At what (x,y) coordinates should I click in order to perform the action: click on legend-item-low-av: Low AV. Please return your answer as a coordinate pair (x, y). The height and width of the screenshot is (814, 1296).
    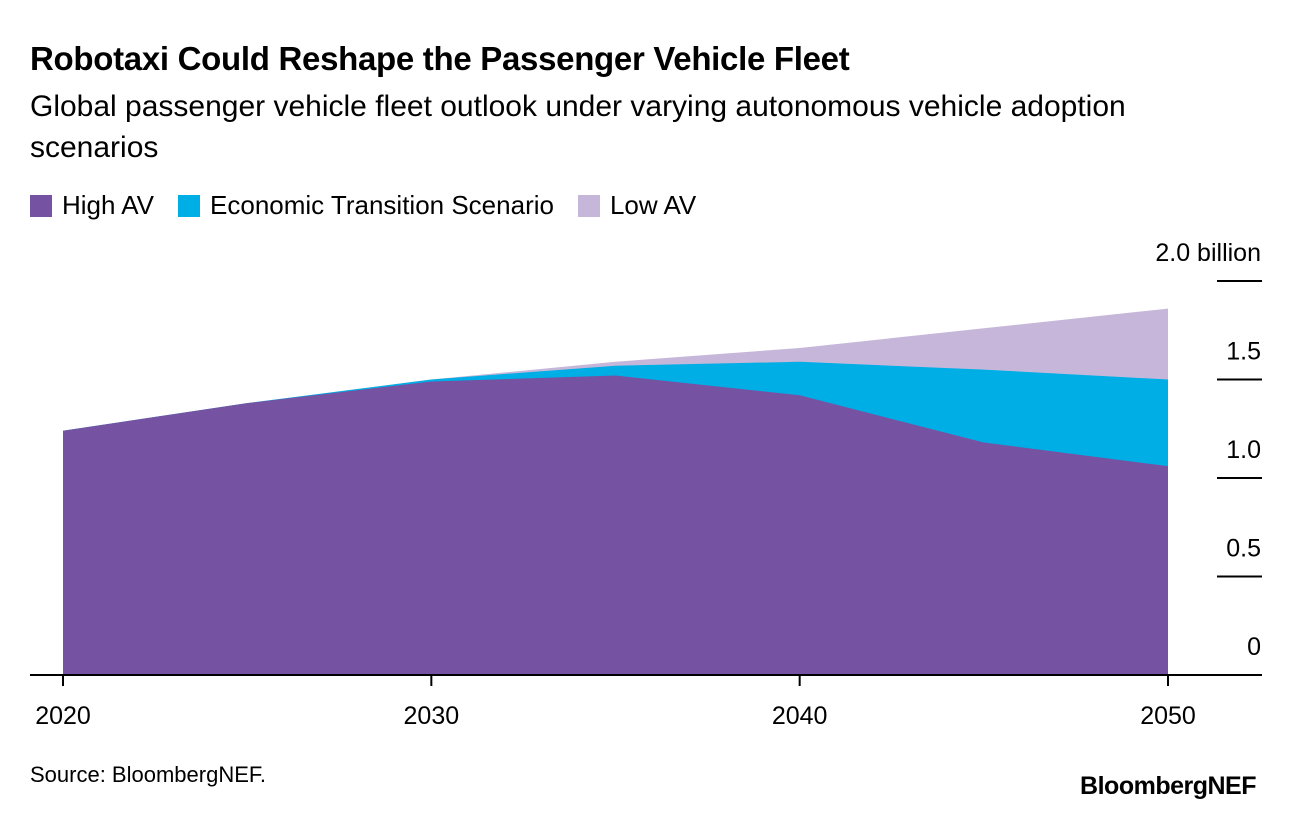
    Looking at the image, I should click on (637, 205).